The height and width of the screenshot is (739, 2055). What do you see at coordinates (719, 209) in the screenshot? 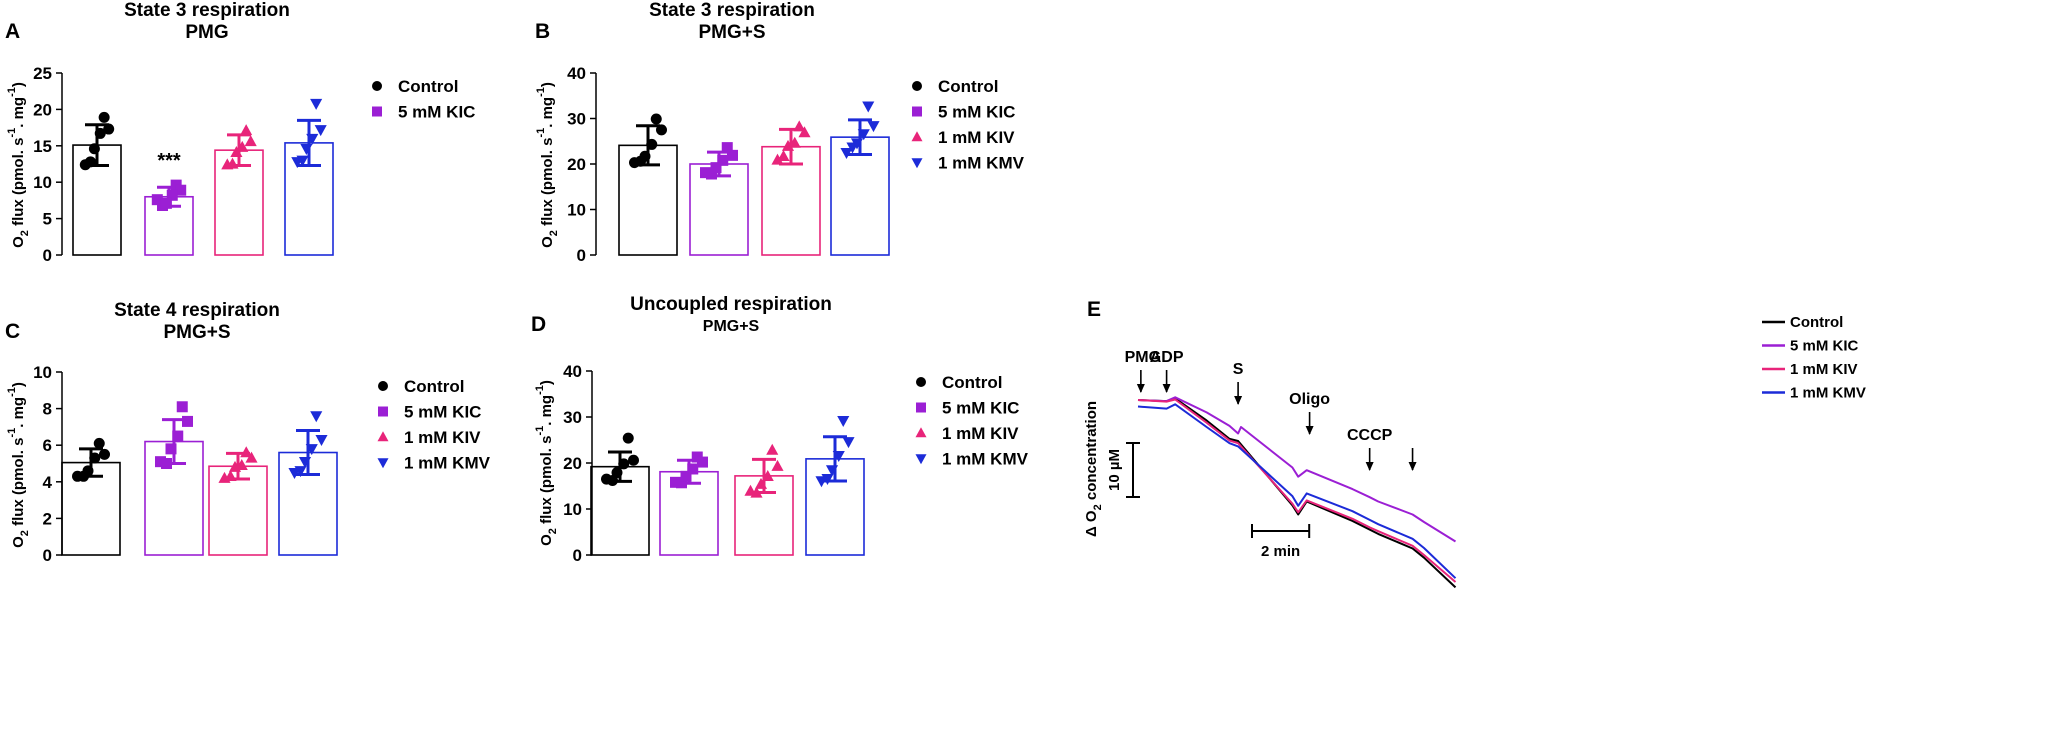
I see `bar-5-mm-kic` at bounding box center [719, 209].